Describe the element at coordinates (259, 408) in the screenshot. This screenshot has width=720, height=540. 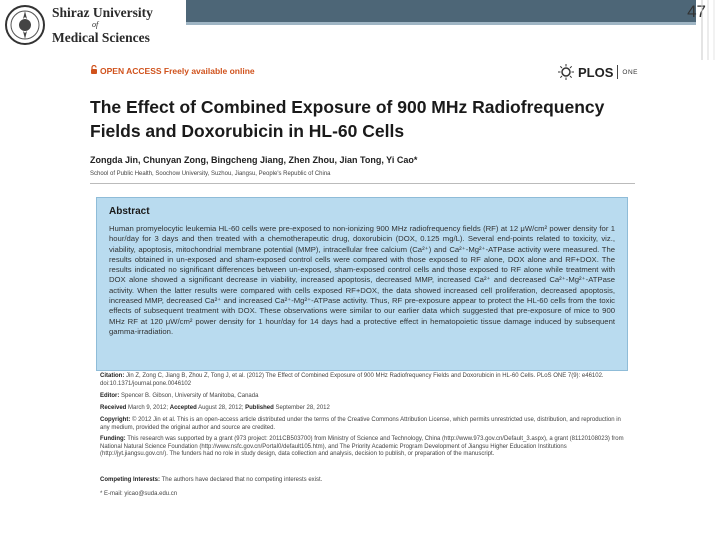
I see `published-label: Published` at that location.